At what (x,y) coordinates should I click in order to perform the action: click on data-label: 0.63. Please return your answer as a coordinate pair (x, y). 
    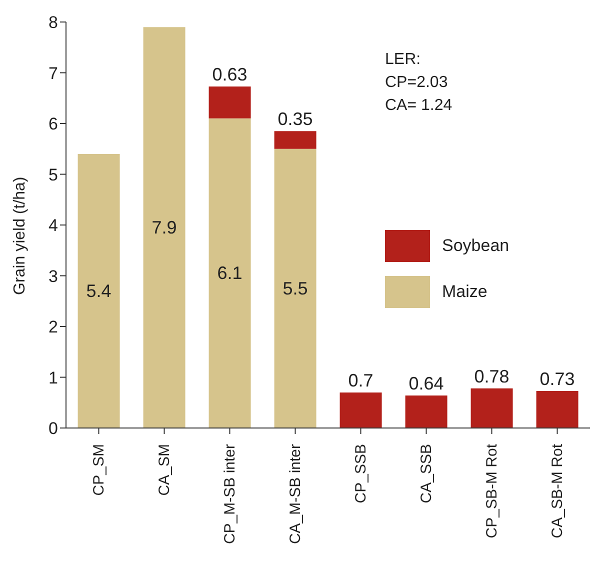
    Looking at the image, I should click on (230, 74).